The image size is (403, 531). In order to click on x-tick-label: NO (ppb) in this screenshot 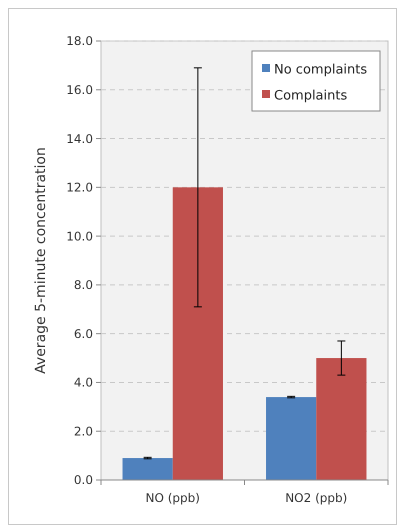, I will do `click(173, 498)`.